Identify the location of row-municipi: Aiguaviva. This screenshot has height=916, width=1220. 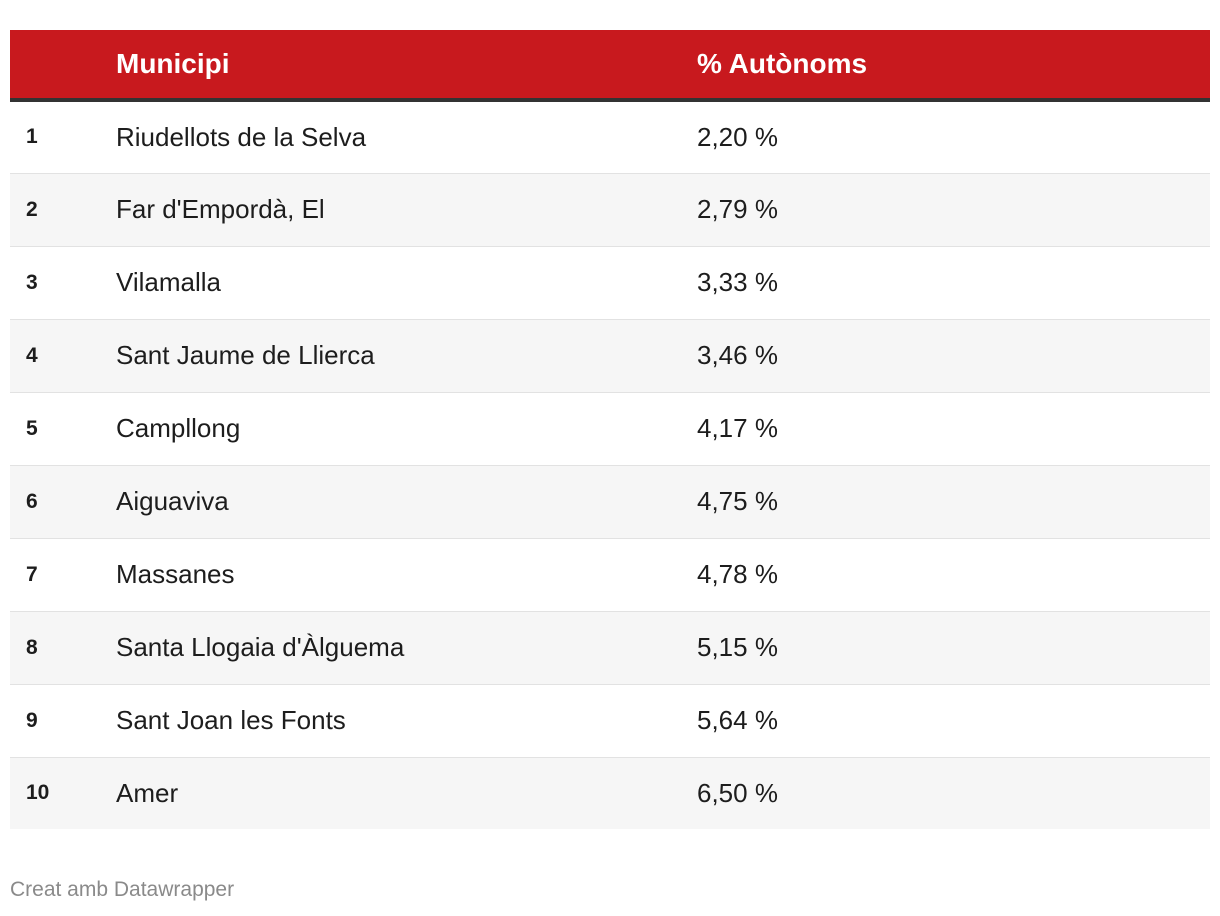
(172, 501).